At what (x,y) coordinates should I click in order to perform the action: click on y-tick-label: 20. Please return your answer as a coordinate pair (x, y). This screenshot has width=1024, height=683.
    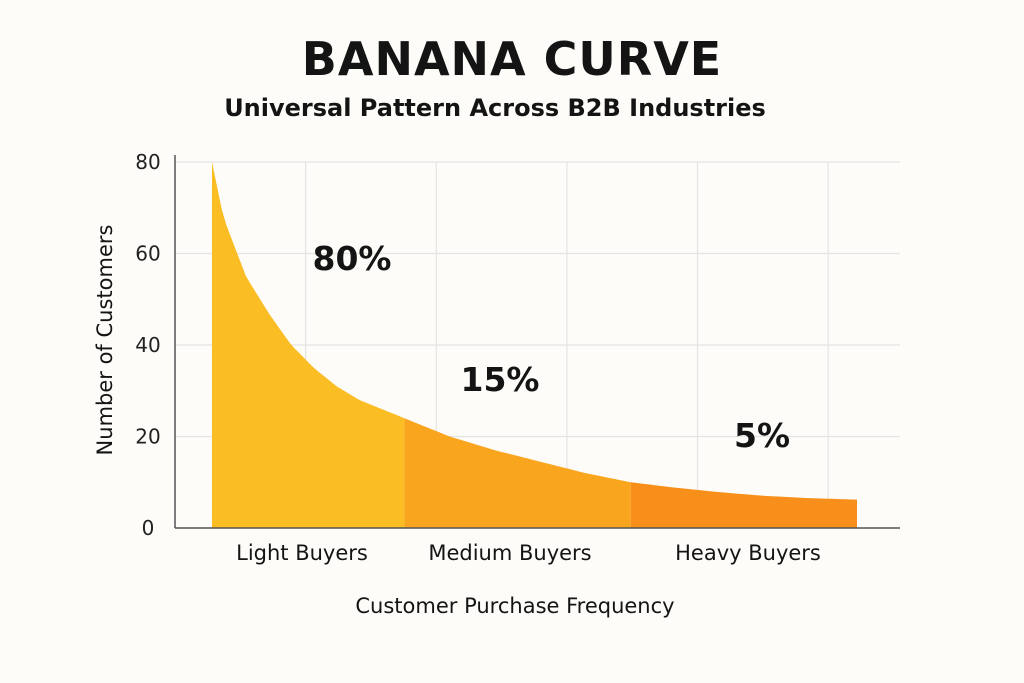
    Looking at the image, I should click on (147, 437).